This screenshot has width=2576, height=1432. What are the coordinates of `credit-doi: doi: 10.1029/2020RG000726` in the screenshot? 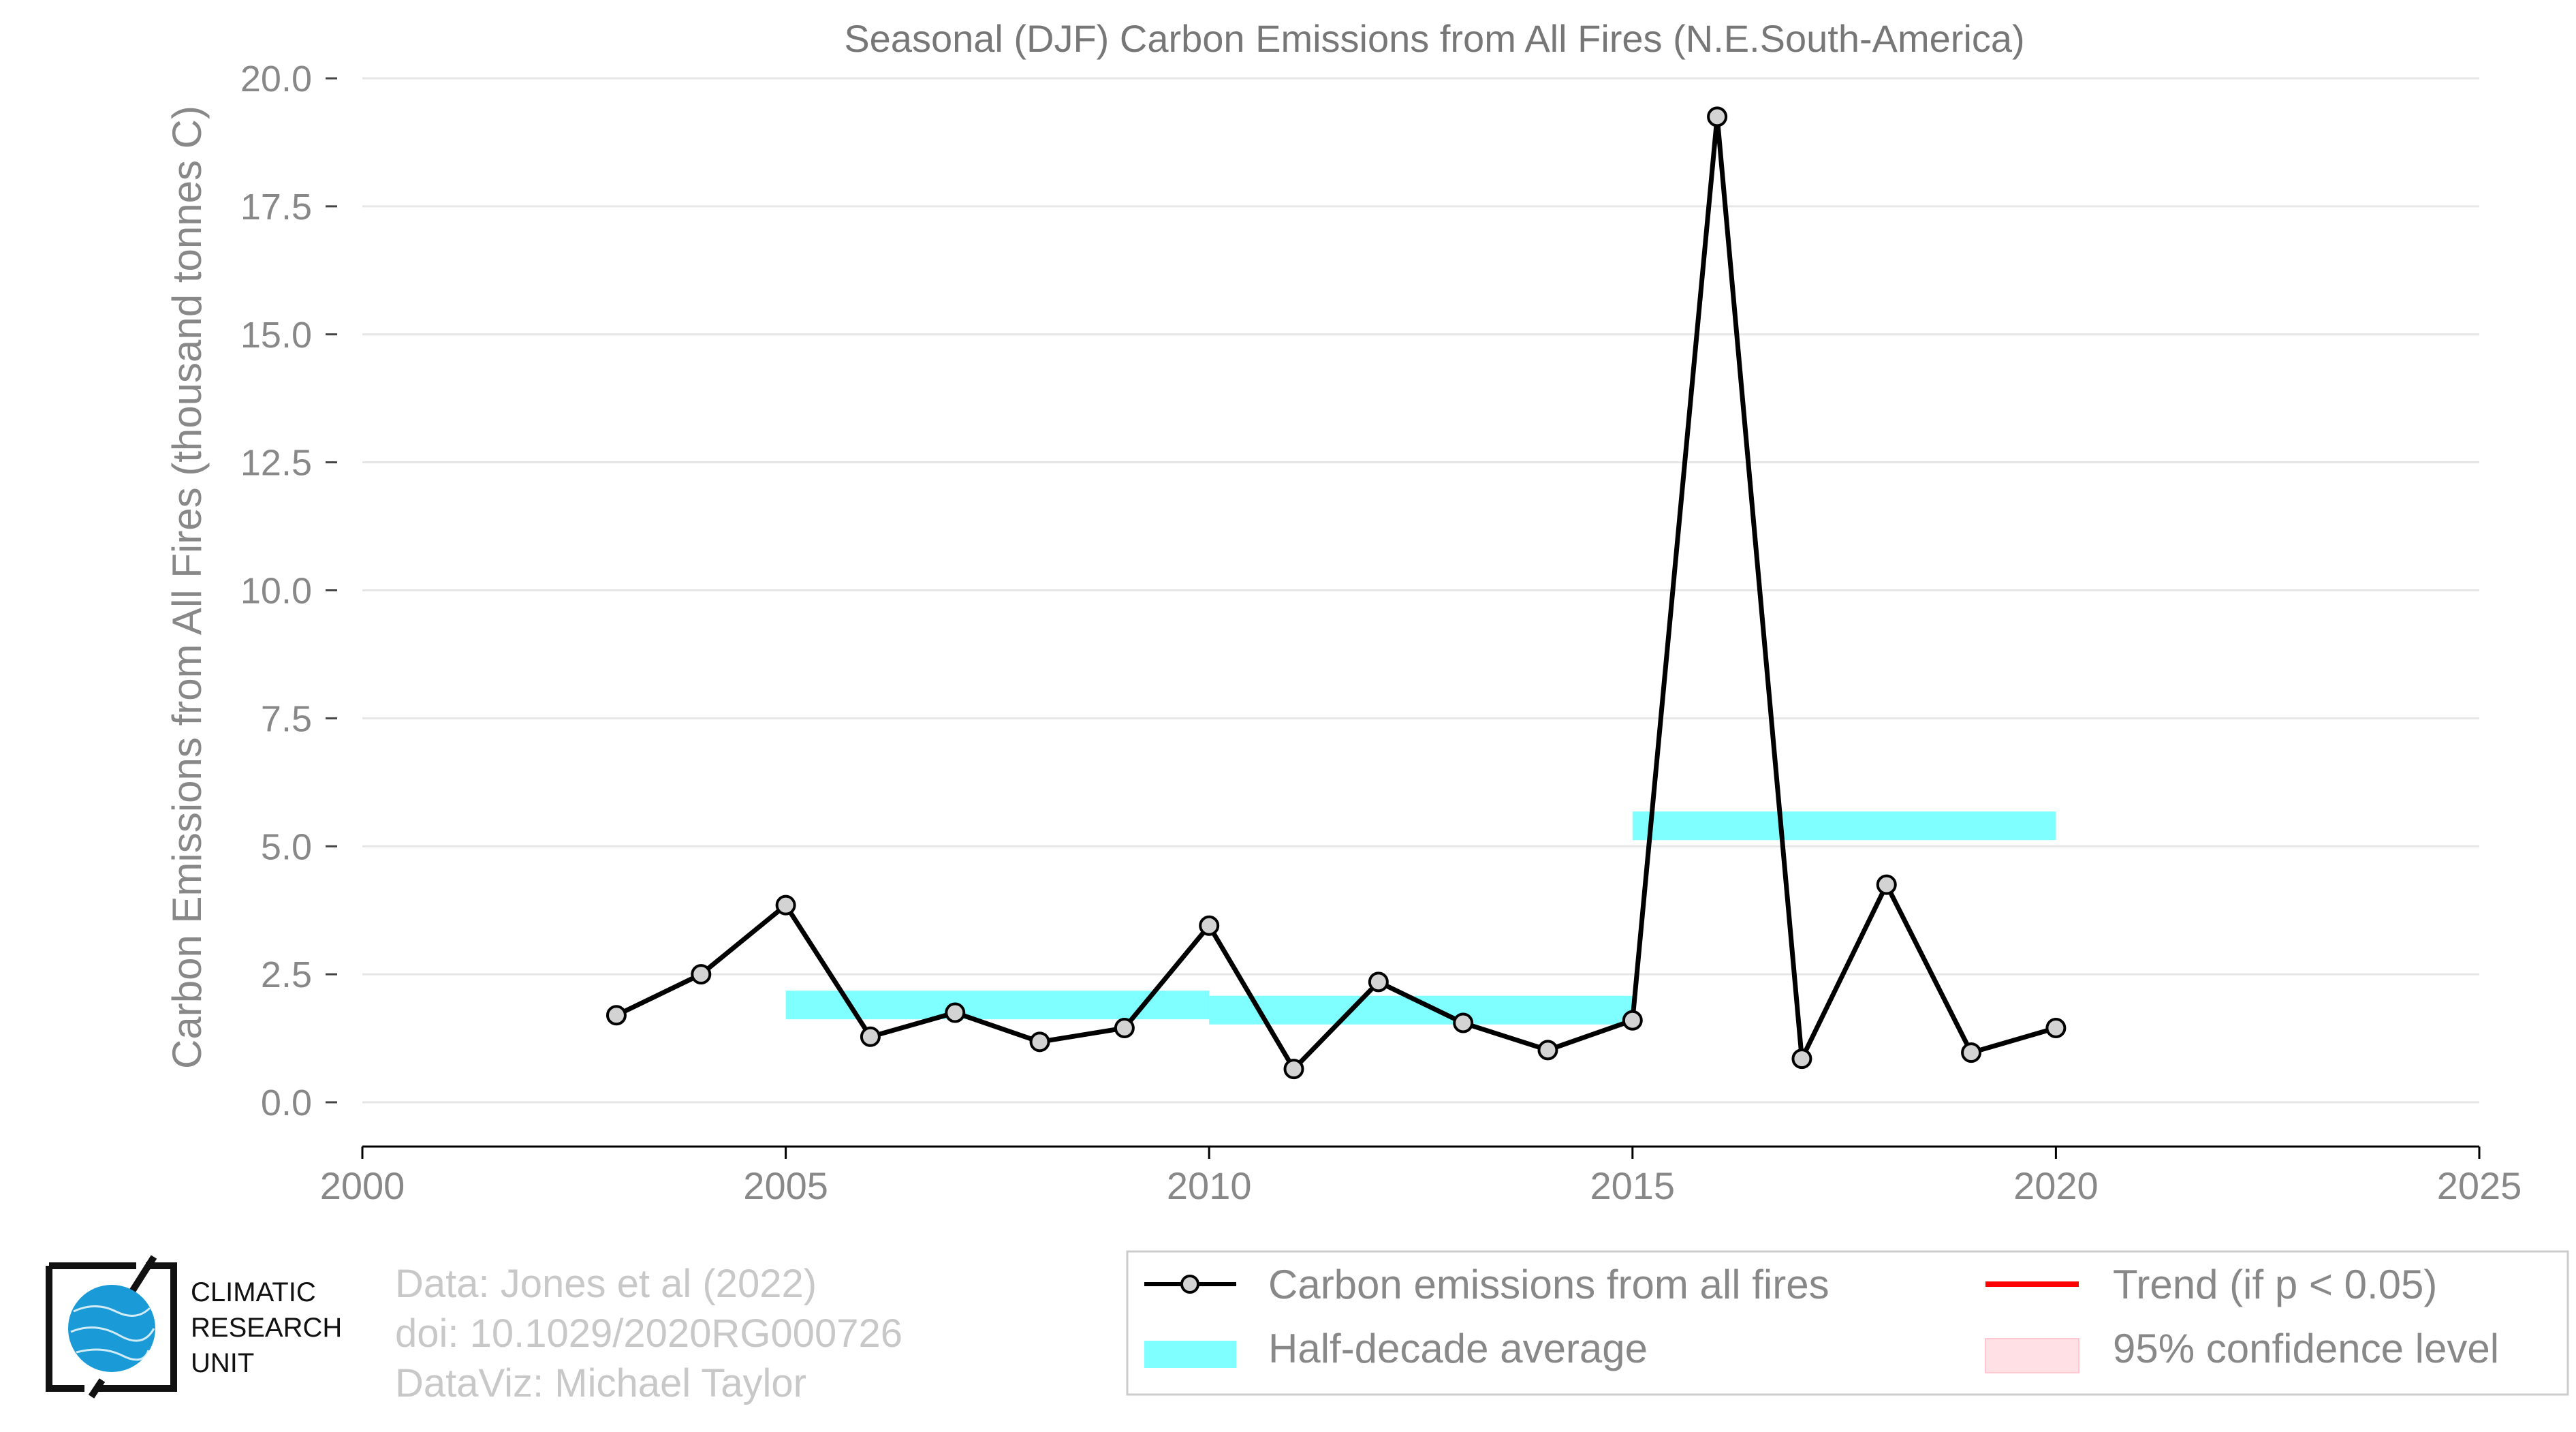 It's located at (648, 1333).